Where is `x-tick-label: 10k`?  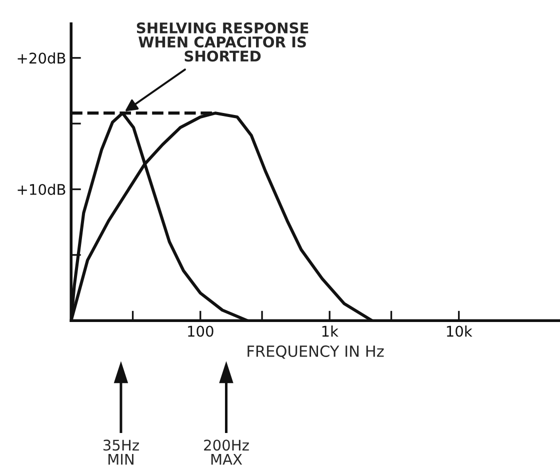 x-tick-label: 10k is located at coordinates (459, 331).